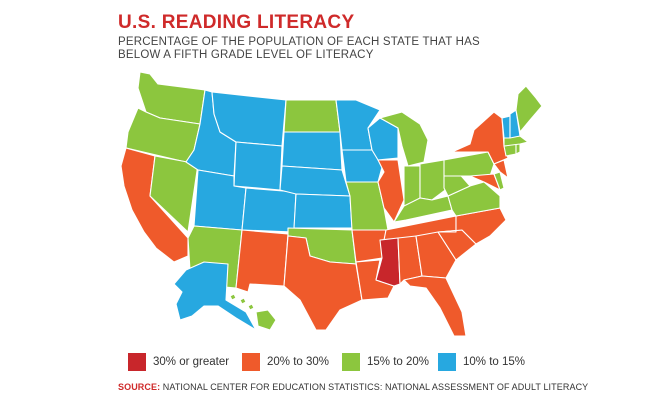 The height and width of the screenshot is (400, 654). Describe the element at coordinates (253, 312) in the screenshot. I see `state-hawaii` at that location.